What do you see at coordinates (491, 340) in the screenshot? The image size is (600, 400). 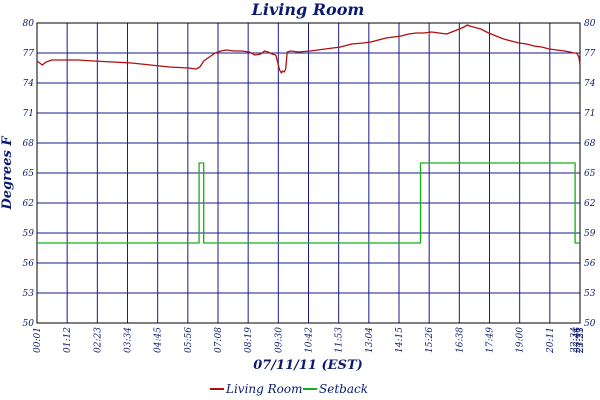 I see `x-tick-label: 17:49` at bounding box center [491, 340].